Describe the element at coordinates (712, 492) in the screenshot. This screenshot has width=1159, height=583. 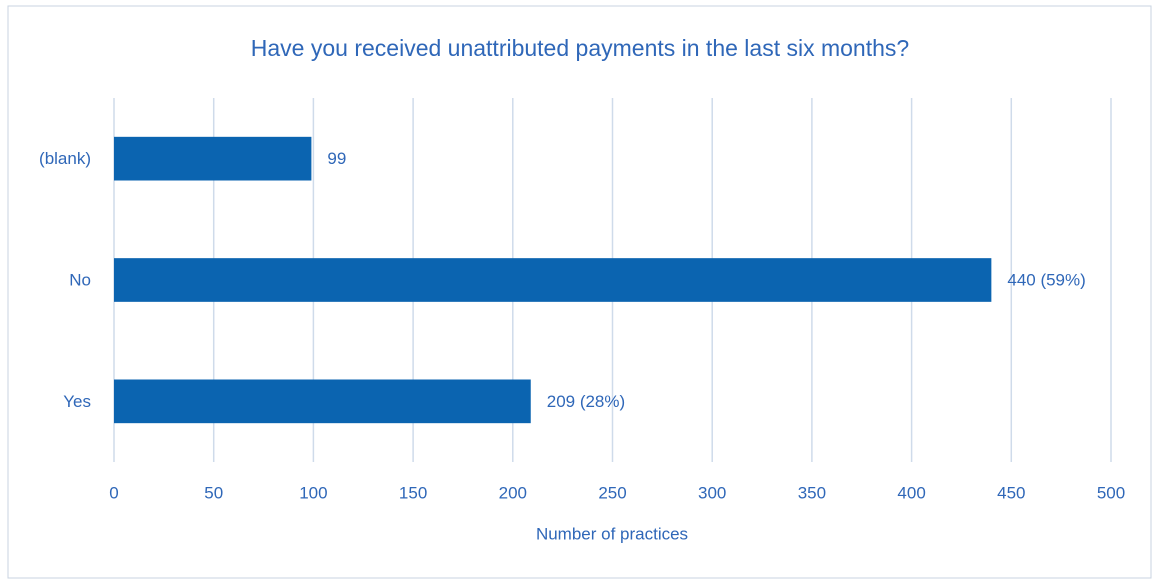
I see `x-tick-label: 300` at that location.